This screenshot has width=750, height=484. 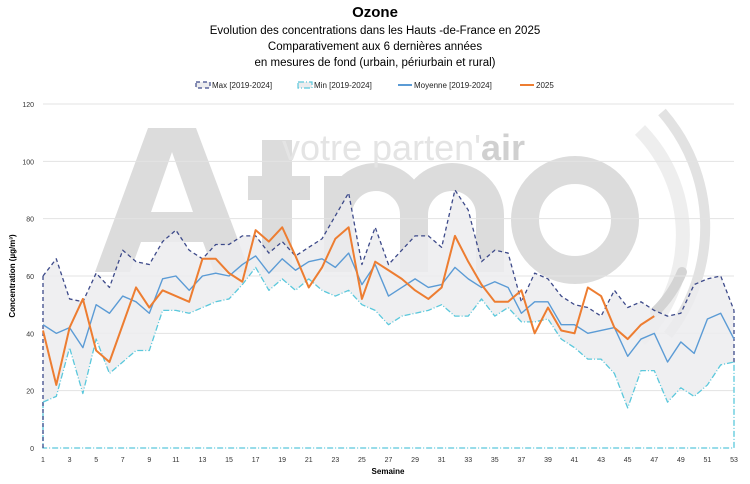 I want to click on x-tick-label: 5, so click(x=96, y=460).